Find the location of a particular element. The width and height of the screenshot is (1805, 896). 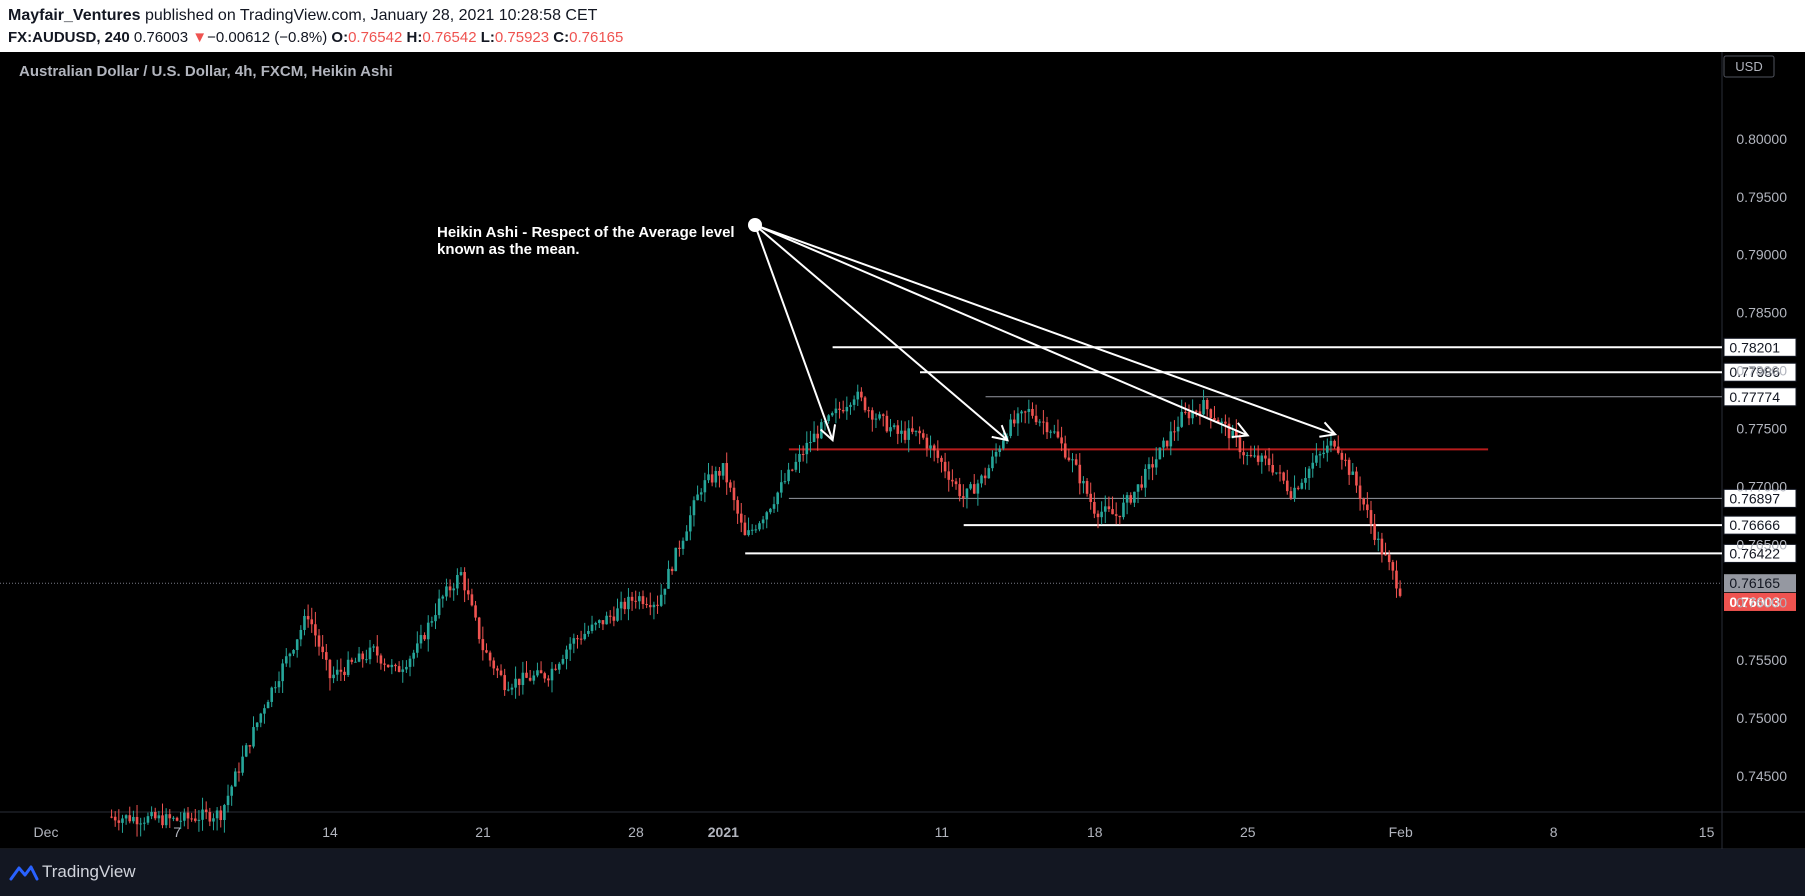

currency-badge is located at coordinates (1749, 66).